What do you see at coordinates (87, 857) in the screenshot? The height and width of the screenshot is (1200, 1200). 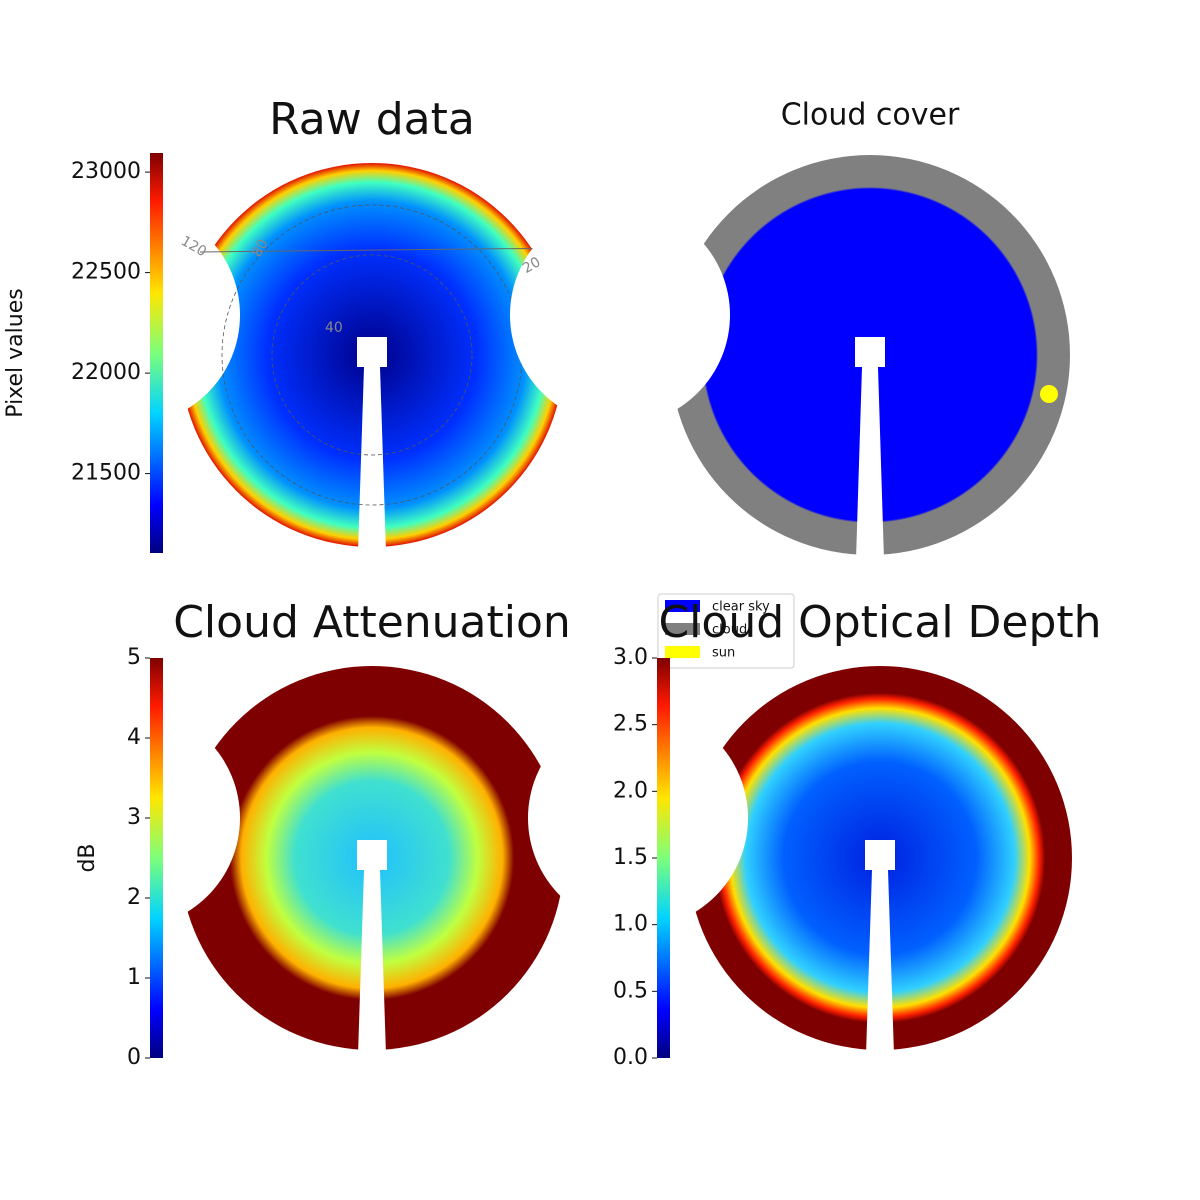 I see `colorbar-label: dB` at bounding box center [87, 857].